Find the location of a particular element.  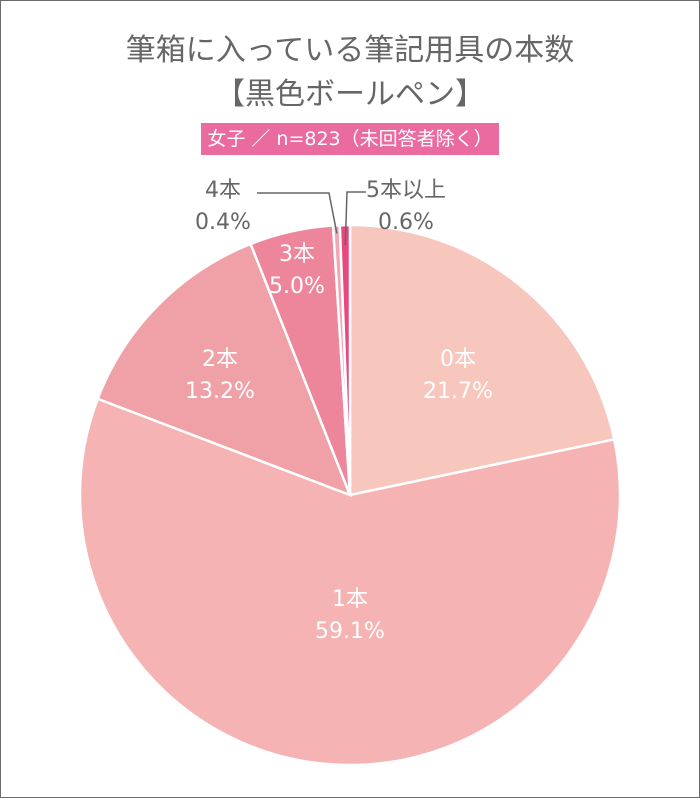

slice-value-5: 0.6% is located at coordinates (406, 222).